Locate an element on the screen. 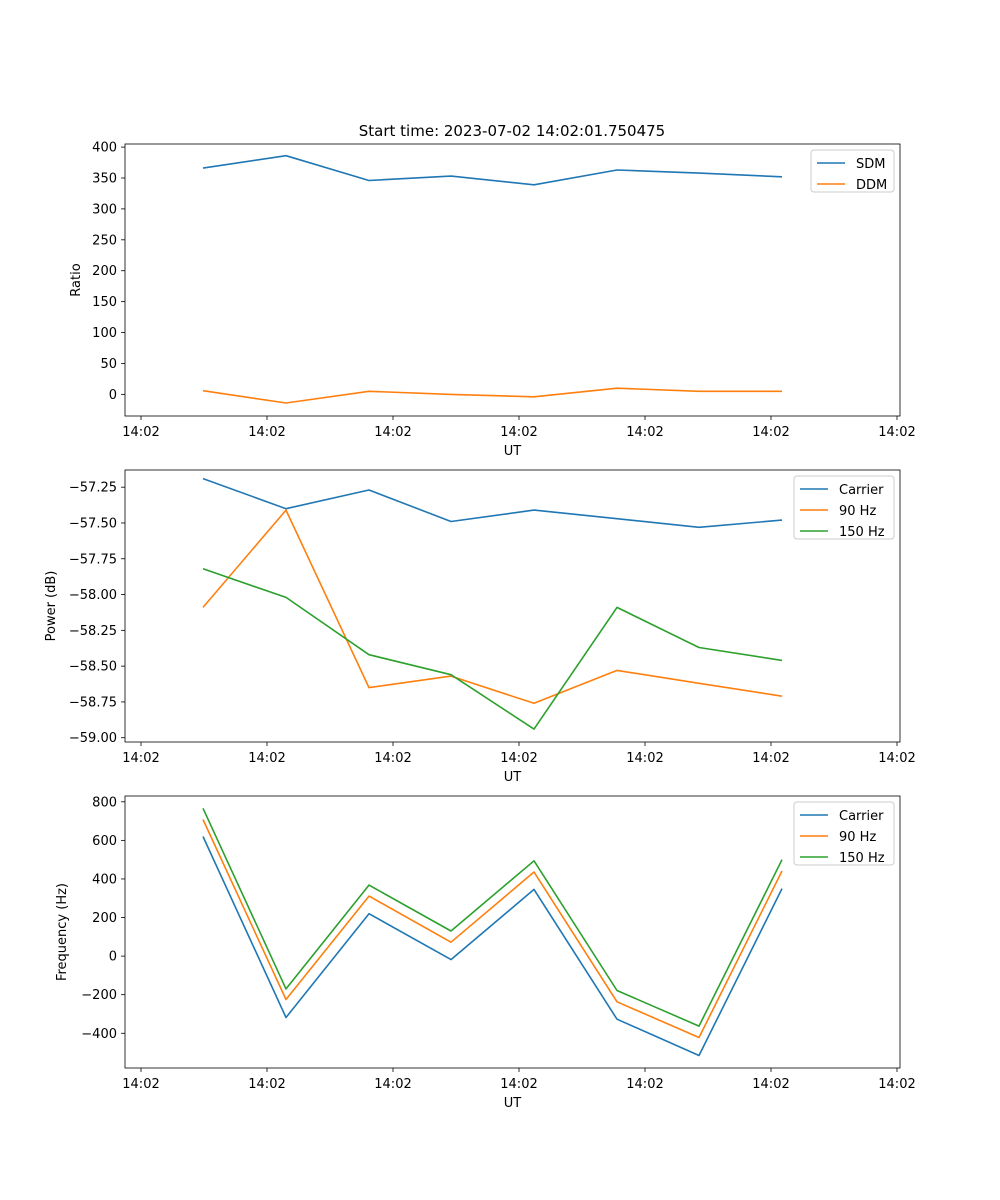 This screenshot has height=1200, width=1000. series-line-ddm is located at coordinates (492, 395).